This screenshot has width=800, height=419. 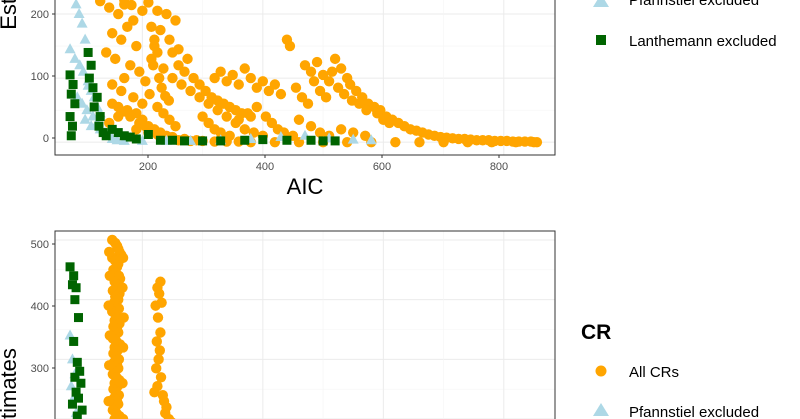 What do you see at coordinates (10, 383) in the screenshot?
I see `bottom-y-axis-title: timates` at bounding box center [10, 383].